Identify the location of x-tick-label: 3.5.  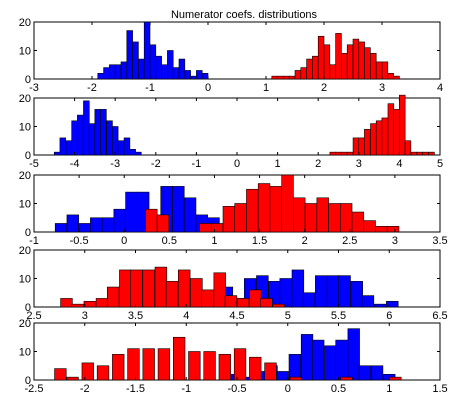
(135, 316).